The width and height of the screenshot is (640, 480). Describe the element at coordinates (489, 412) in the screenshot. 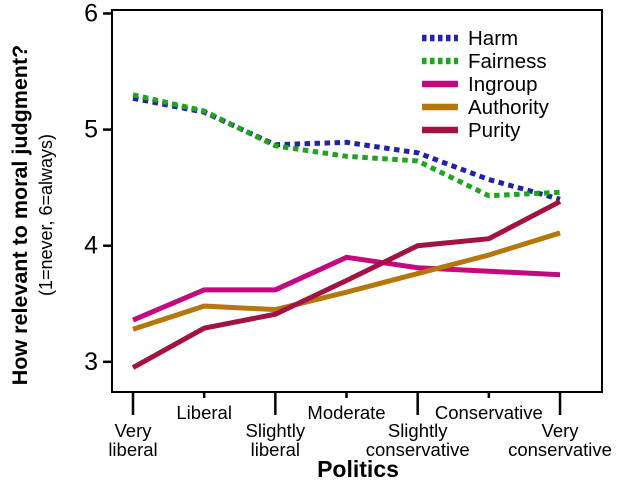

I see `x-tick-label: Conservative` at that location.